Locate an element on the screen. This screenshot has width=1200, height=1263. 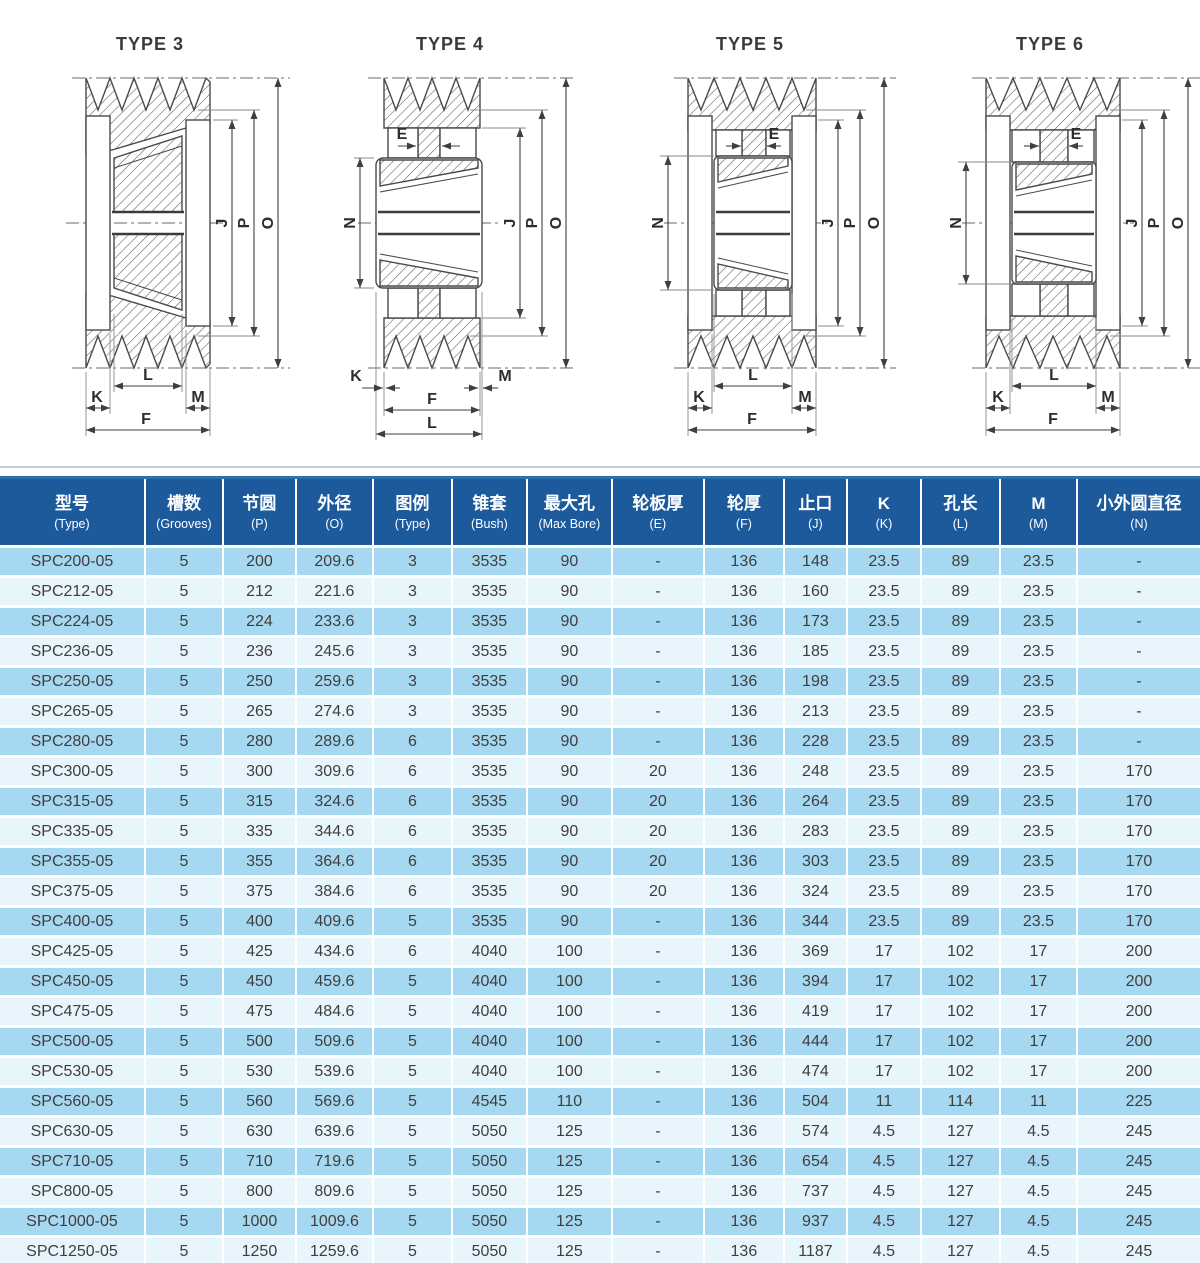
table-cell: 125 is located at coordinates (568, 1191).